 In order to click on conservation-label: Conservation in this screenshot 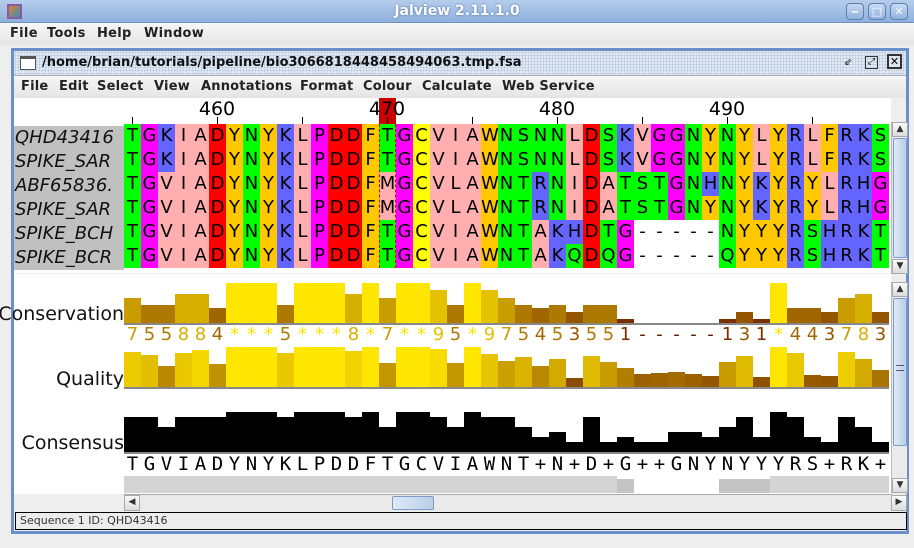, I will do `click(62, 314)`.